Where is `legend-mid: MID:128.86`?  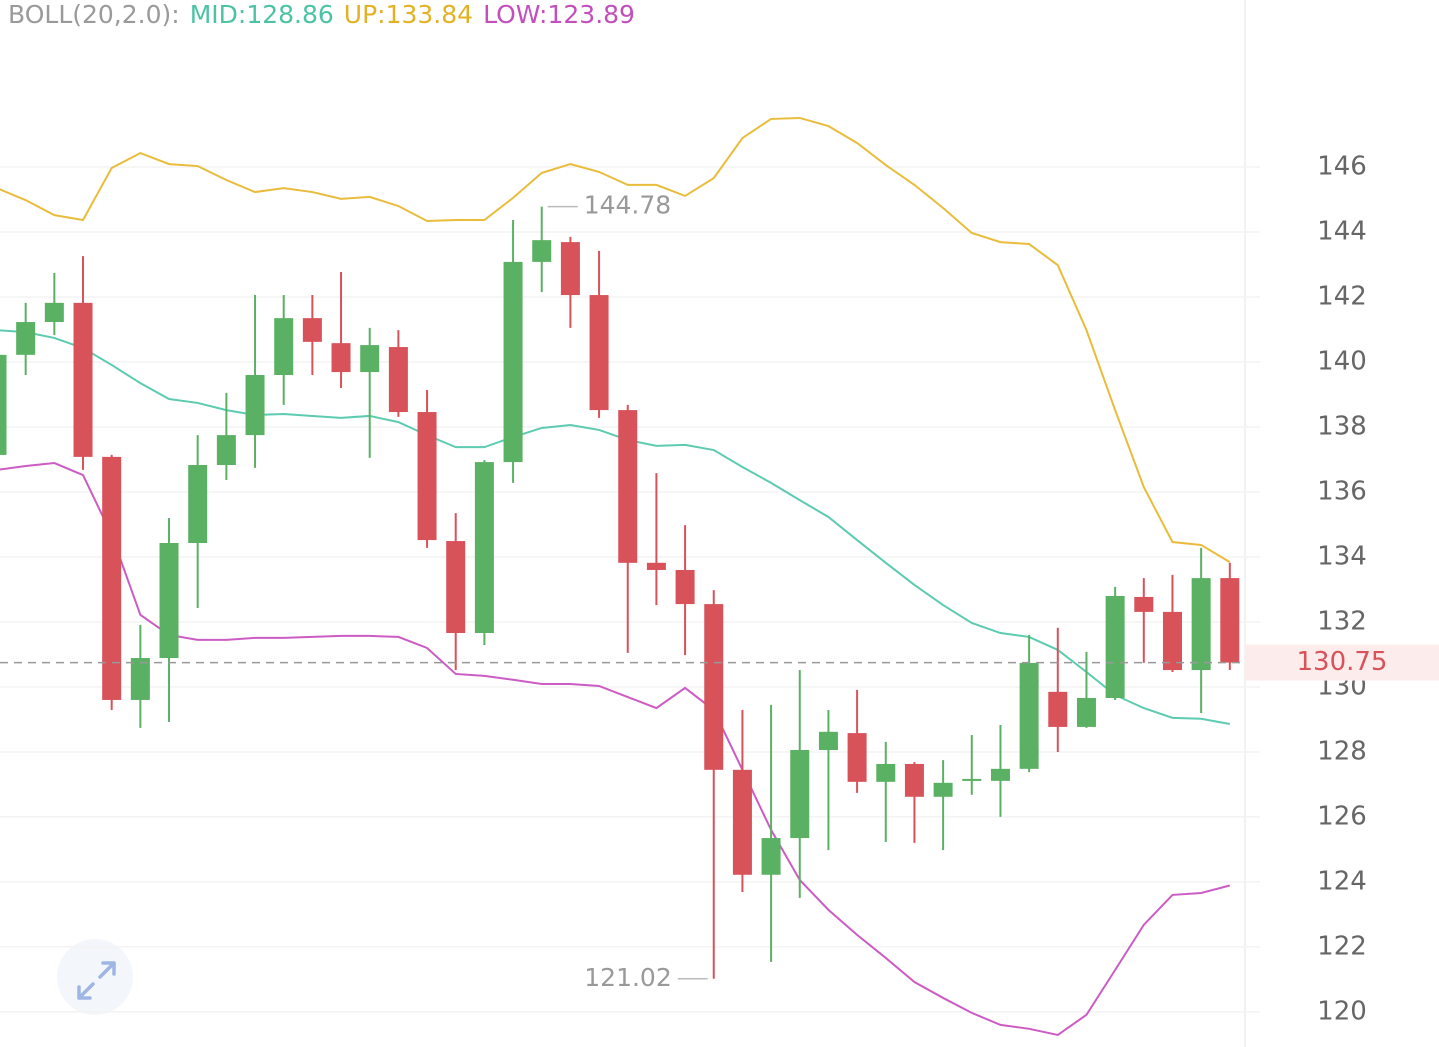
legend-mid: MID:128.86 is located at coordinates (262, 14).